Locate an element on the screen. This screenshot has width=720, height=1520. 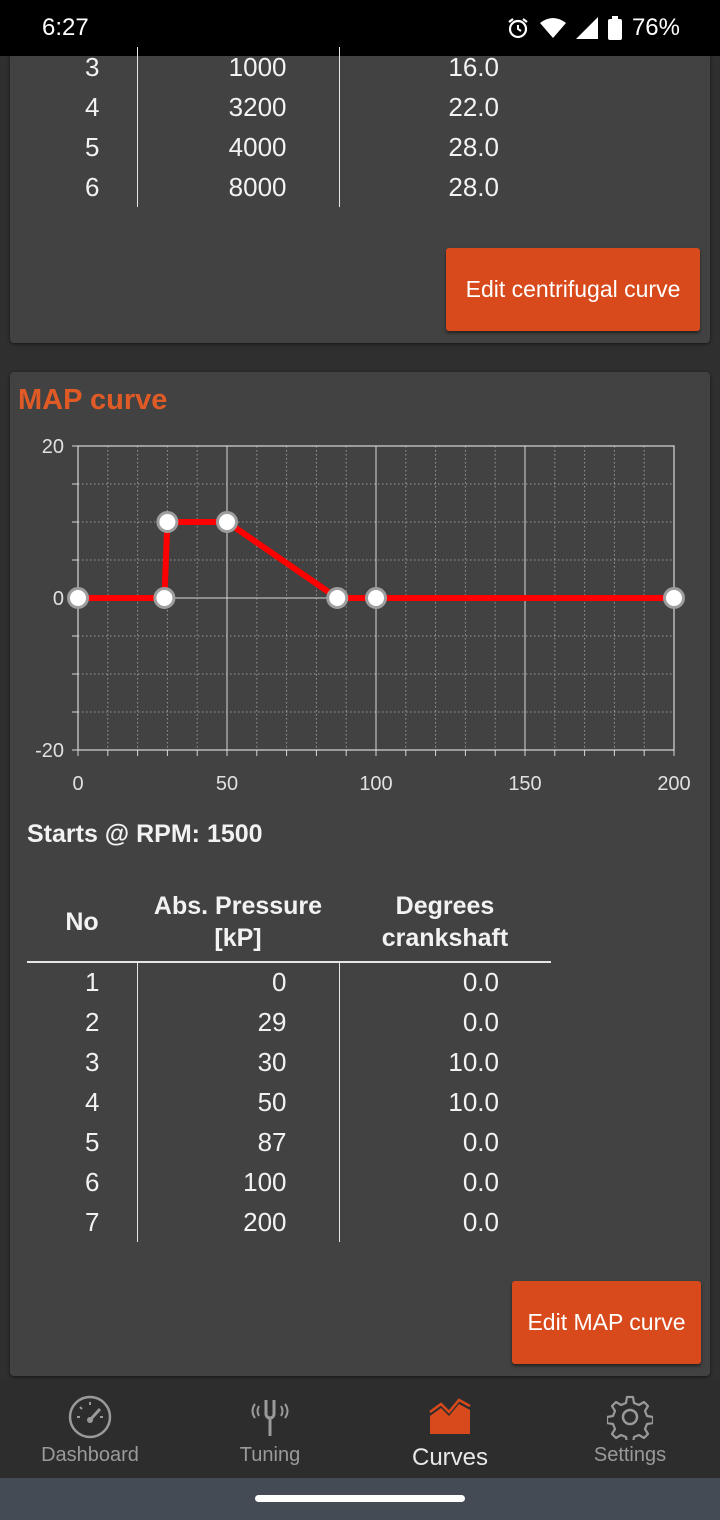
x-tick-label: 150 is located at coordinates (524, 784).